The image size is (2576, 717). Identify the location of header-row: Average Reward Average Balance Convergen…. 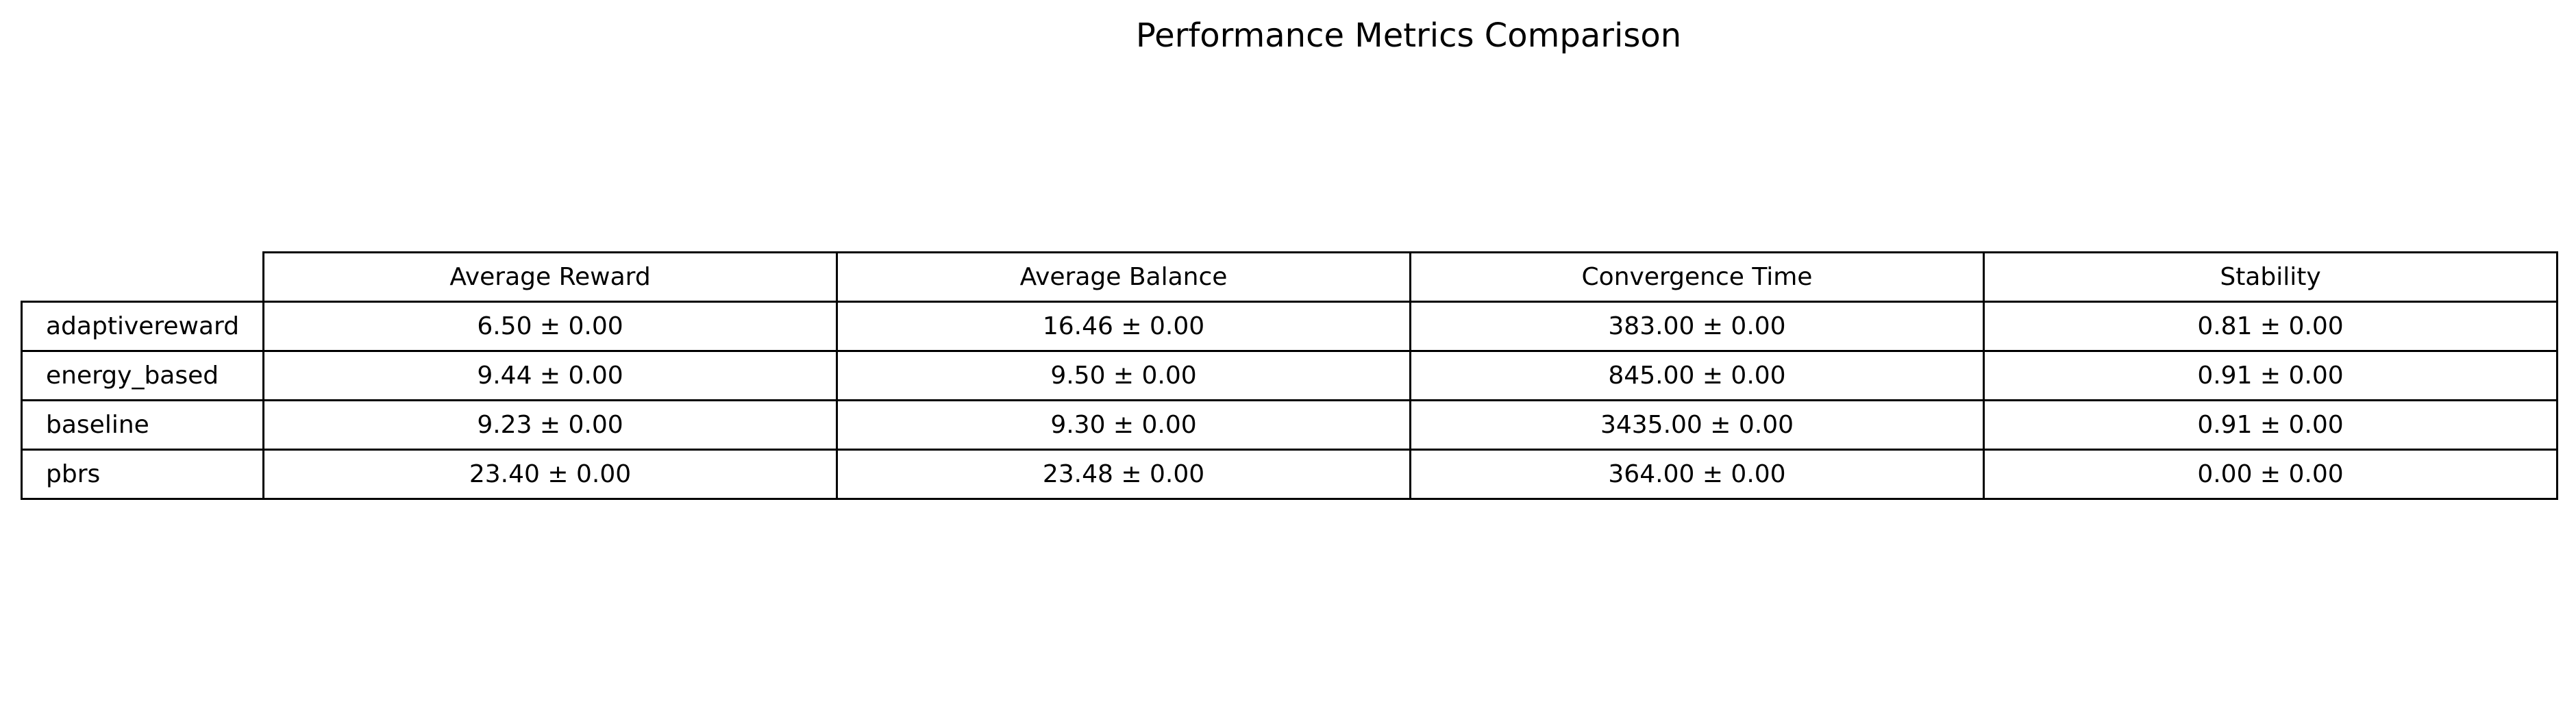
(1289, 277).